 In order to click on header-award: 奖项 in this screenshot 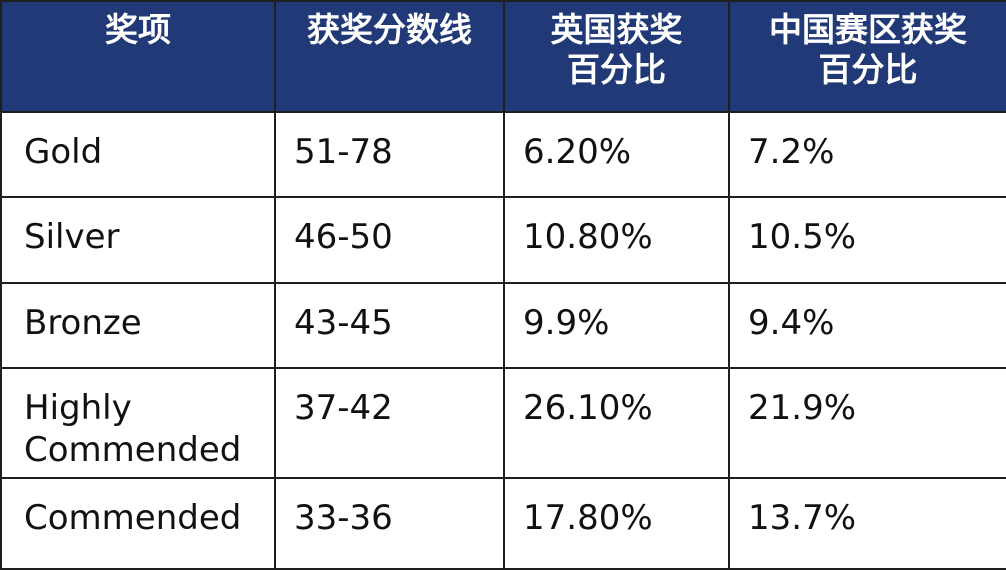, I will do `click(138, 56)`.